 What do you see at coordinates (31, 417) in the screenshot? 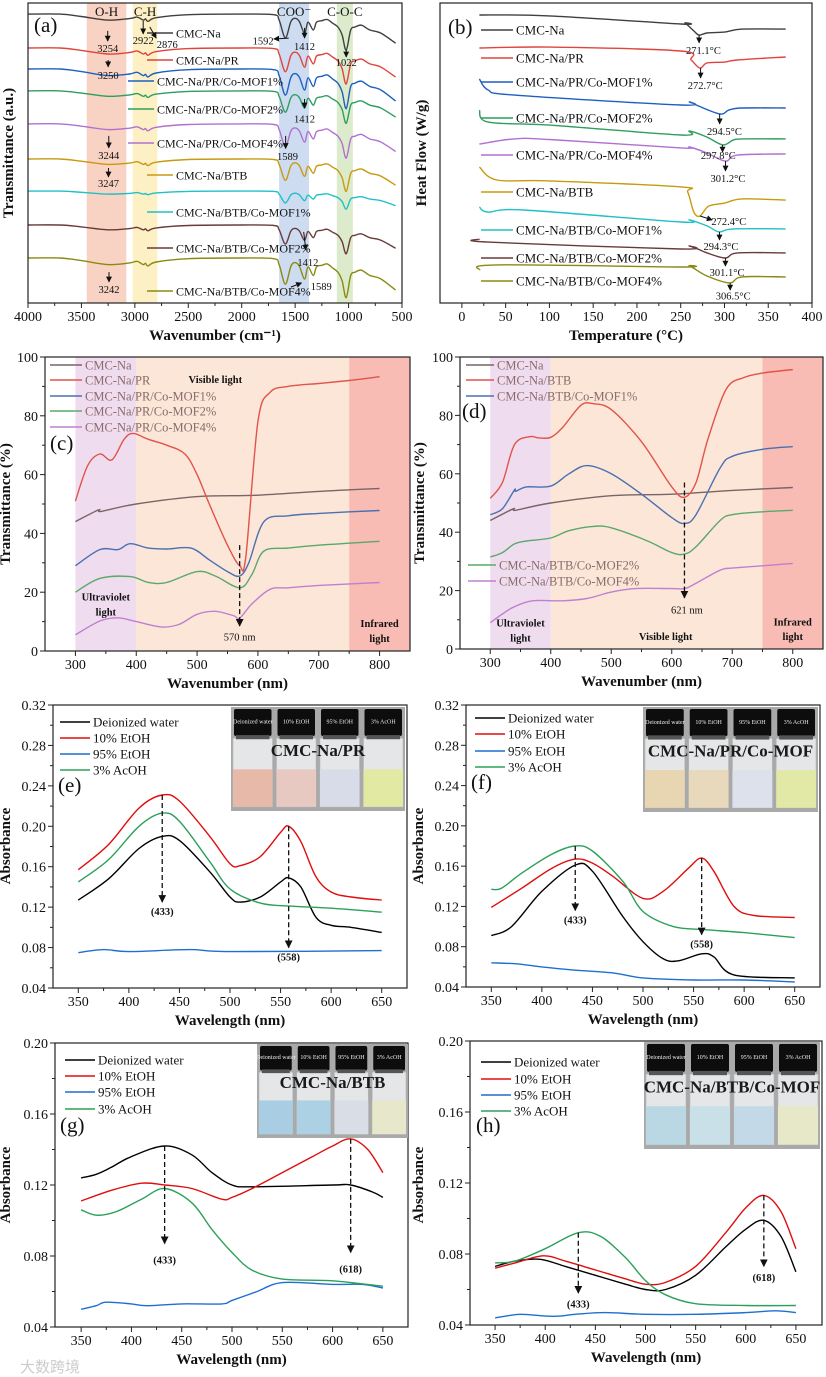
I see `y-tick-label: 80` at bounding box center [31, 417].